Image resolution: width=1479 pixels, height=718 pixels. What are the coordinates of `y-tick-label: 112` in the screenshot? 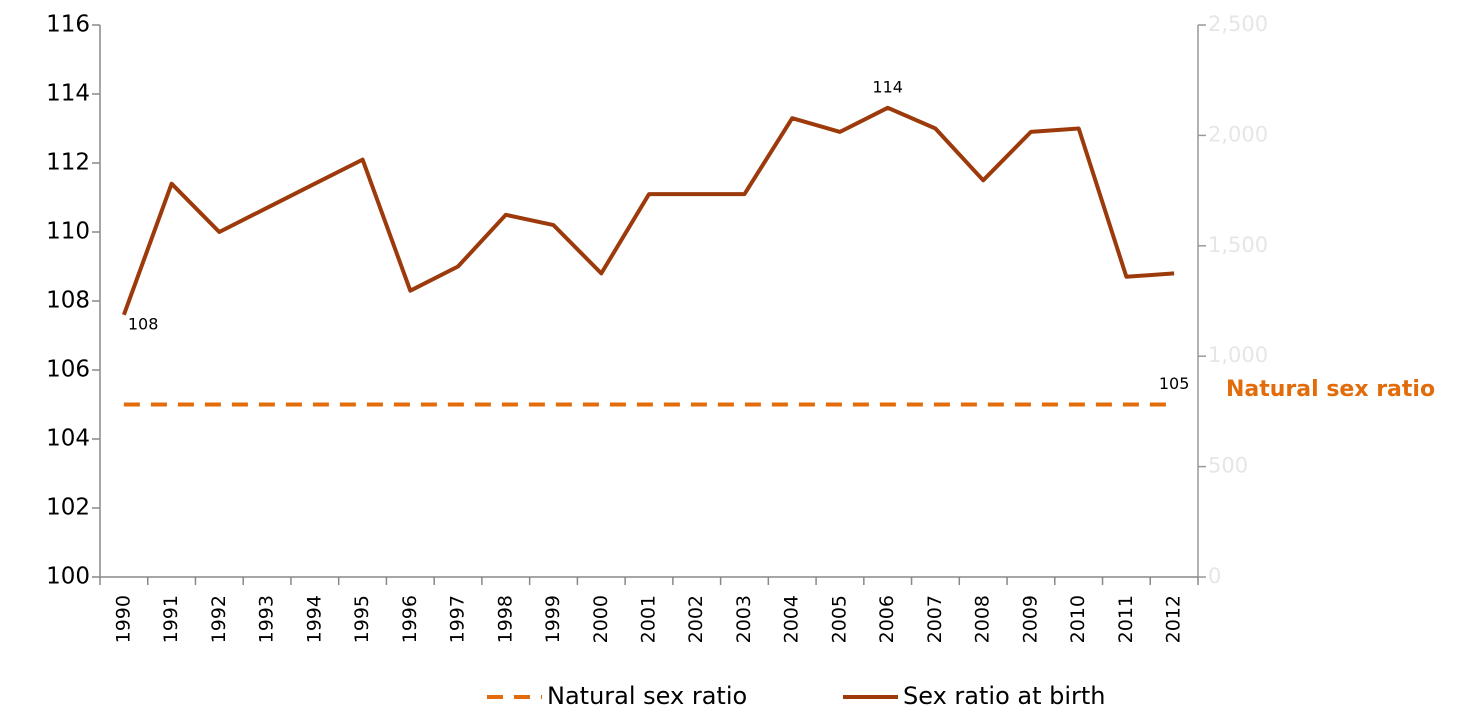 It's located at (68, 163).